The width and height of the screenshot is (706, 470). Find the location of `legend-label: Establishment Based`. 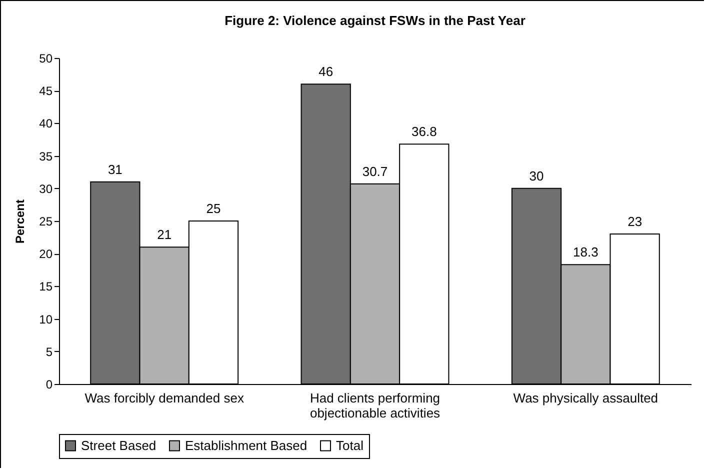

legend-label: Establishment Based is located at coordinates (246, 445).